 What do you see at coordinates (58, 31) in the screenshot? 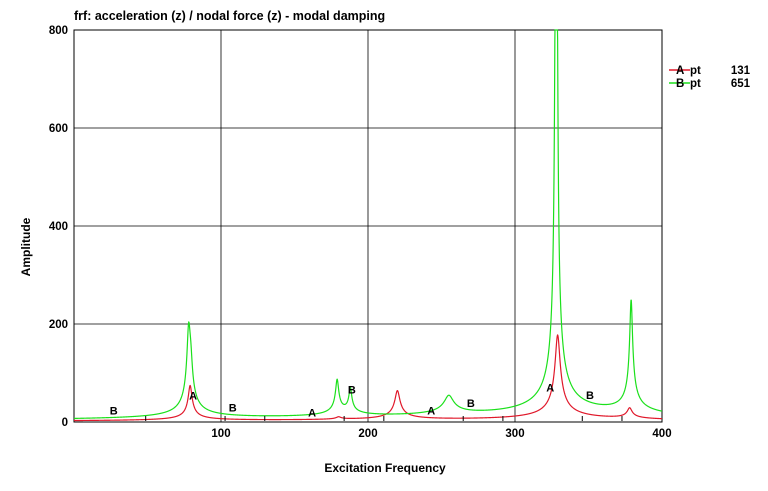
I see `y-tick-label: 800` at bounding box center [58, 31].